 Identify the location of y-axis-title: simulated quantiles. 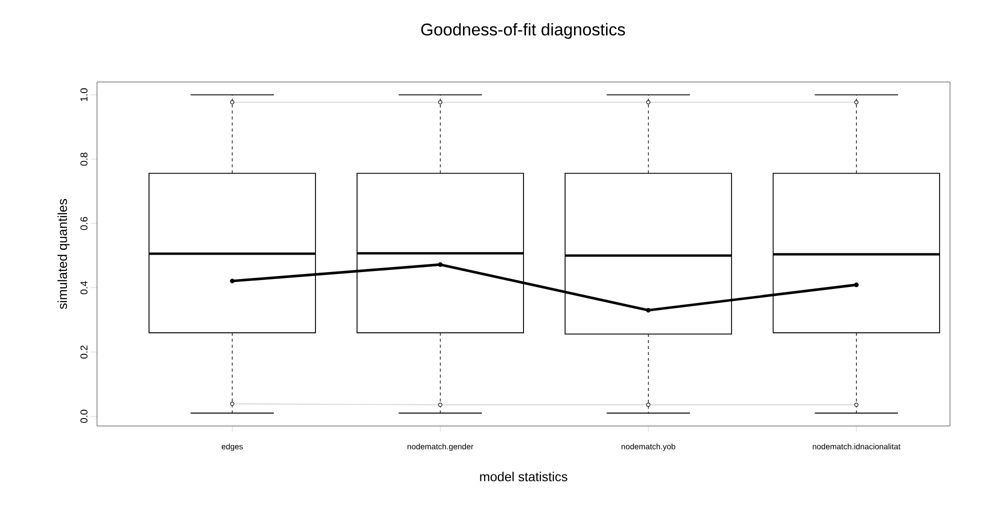
(64, 254).